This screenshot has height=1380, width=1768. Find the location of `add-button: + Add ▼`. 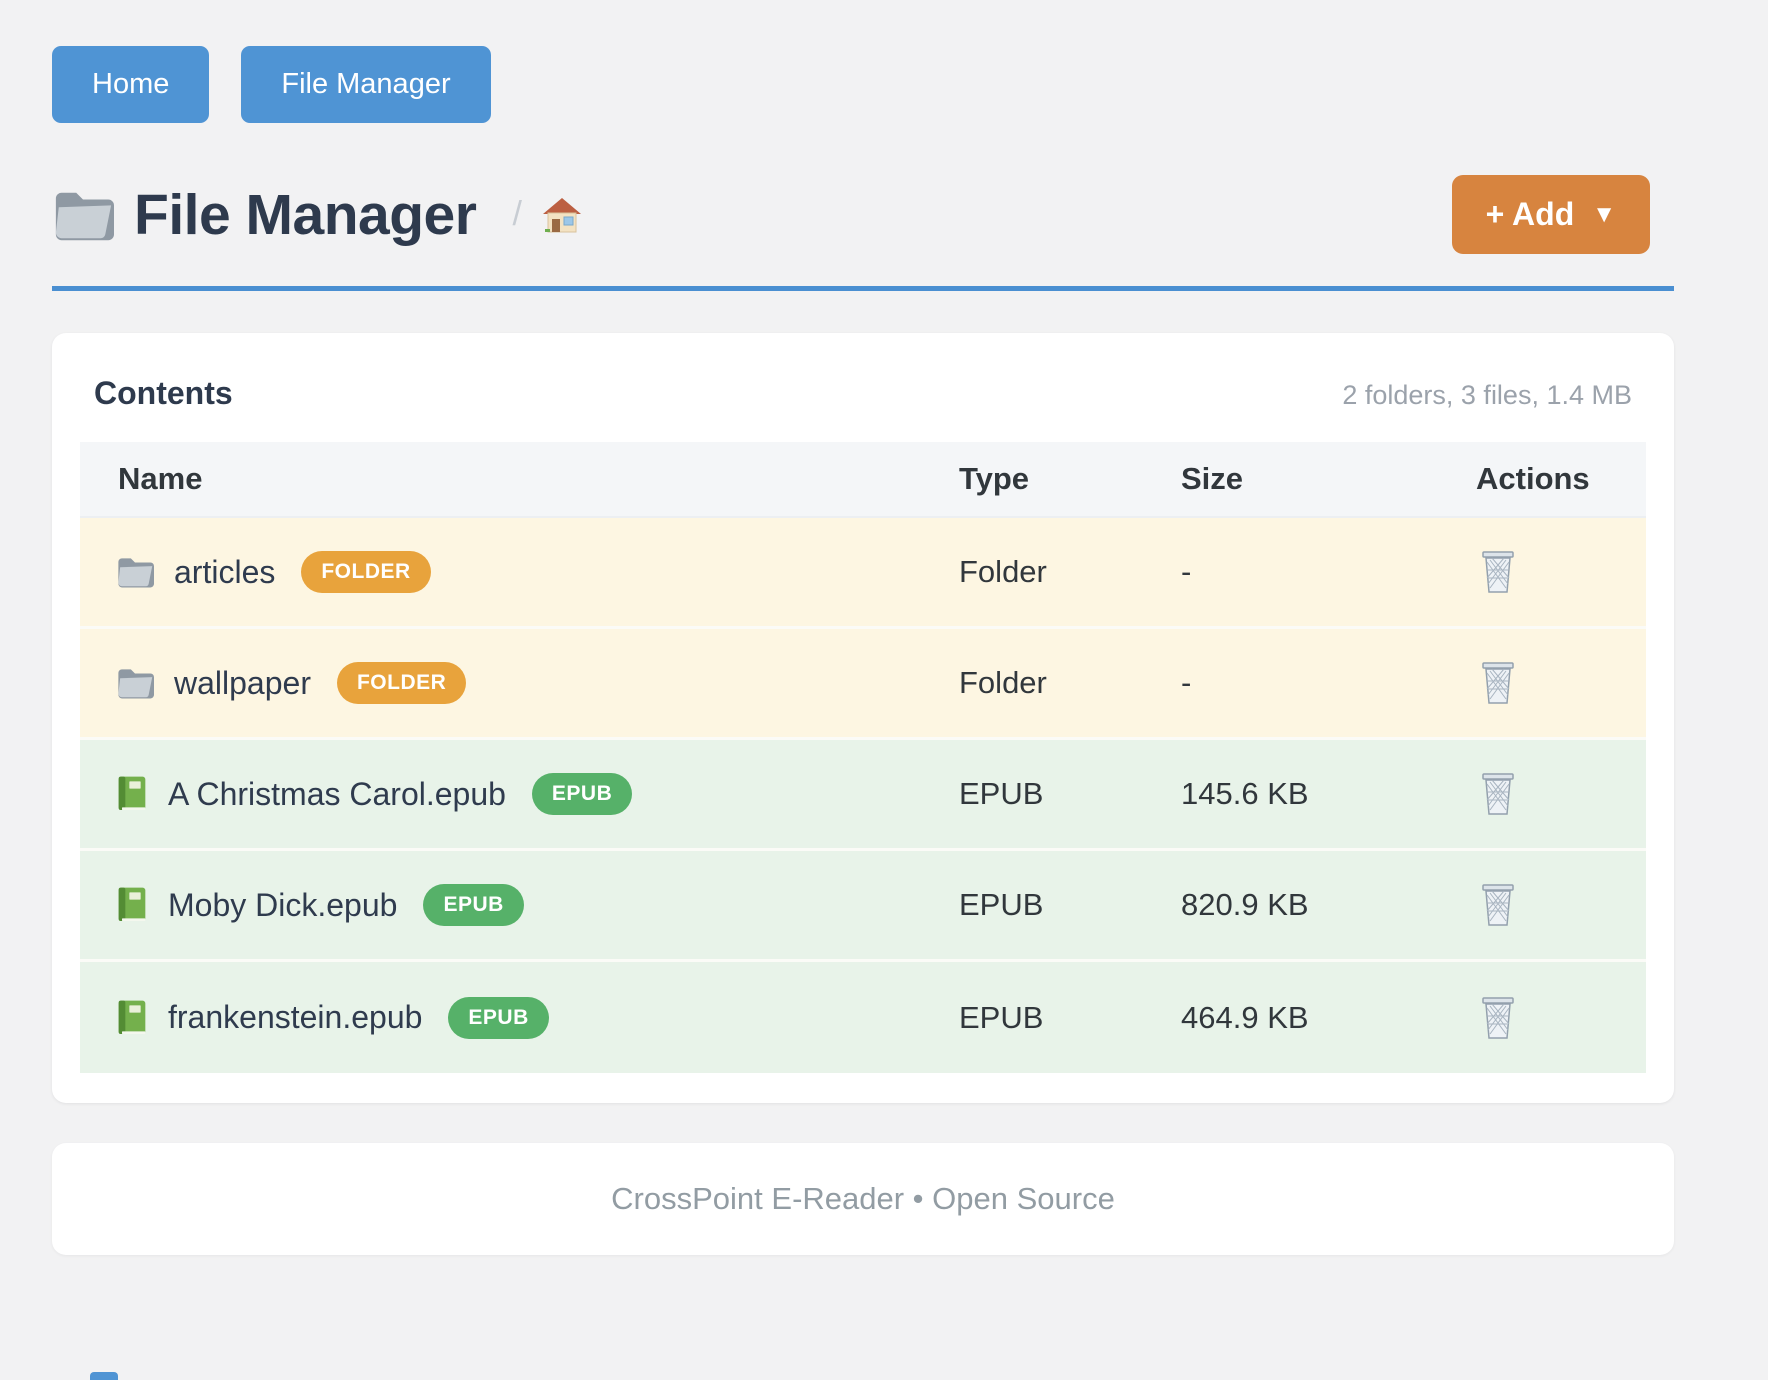

add-button: + Add ▼ is located at coordinates (1550, 214).